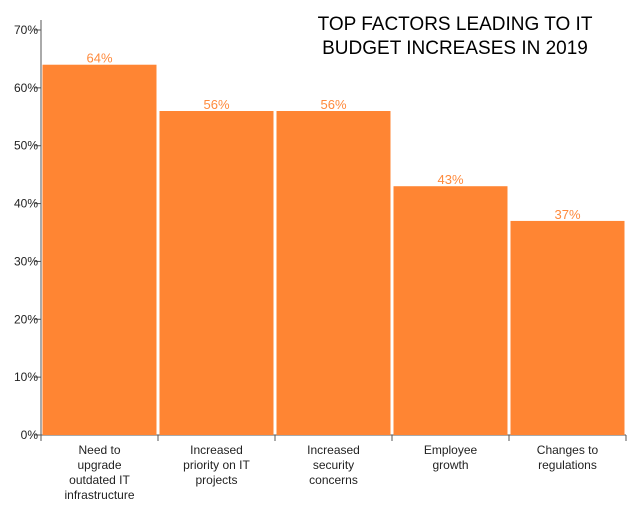  What do you see at coordinates (333, 480) in the screenshot?
I see `x-tick-label: concerns` at bounding box center [333, 480].